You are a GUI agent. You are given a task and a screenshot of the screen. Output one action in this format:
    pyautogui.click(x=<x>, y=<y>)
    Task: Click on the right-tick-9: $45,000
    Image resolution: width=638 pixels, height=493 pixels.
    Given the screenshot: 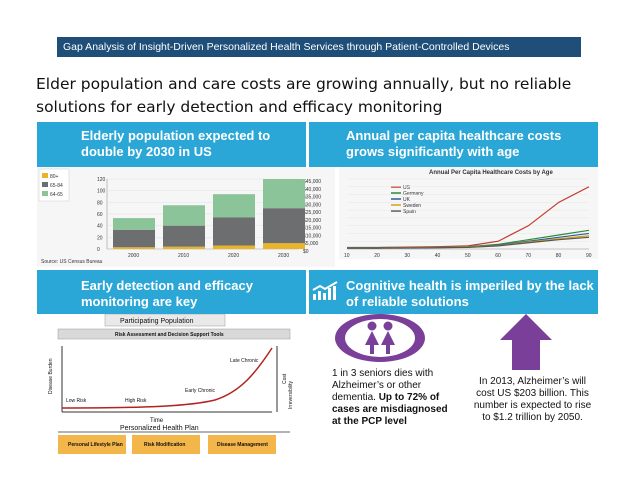 What is the action you would take?
    pyautogui.click(x=312, y=182)
    